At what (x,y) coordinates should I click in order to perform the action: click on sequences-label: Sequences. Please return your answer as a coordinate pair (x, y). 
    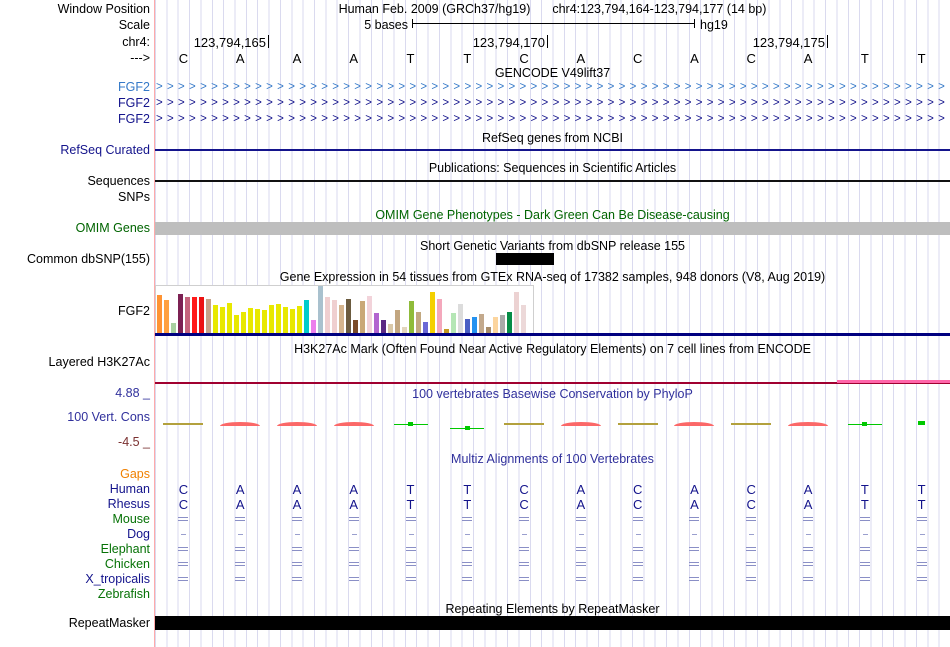
    Looking at the image, I should click on (118, 181).